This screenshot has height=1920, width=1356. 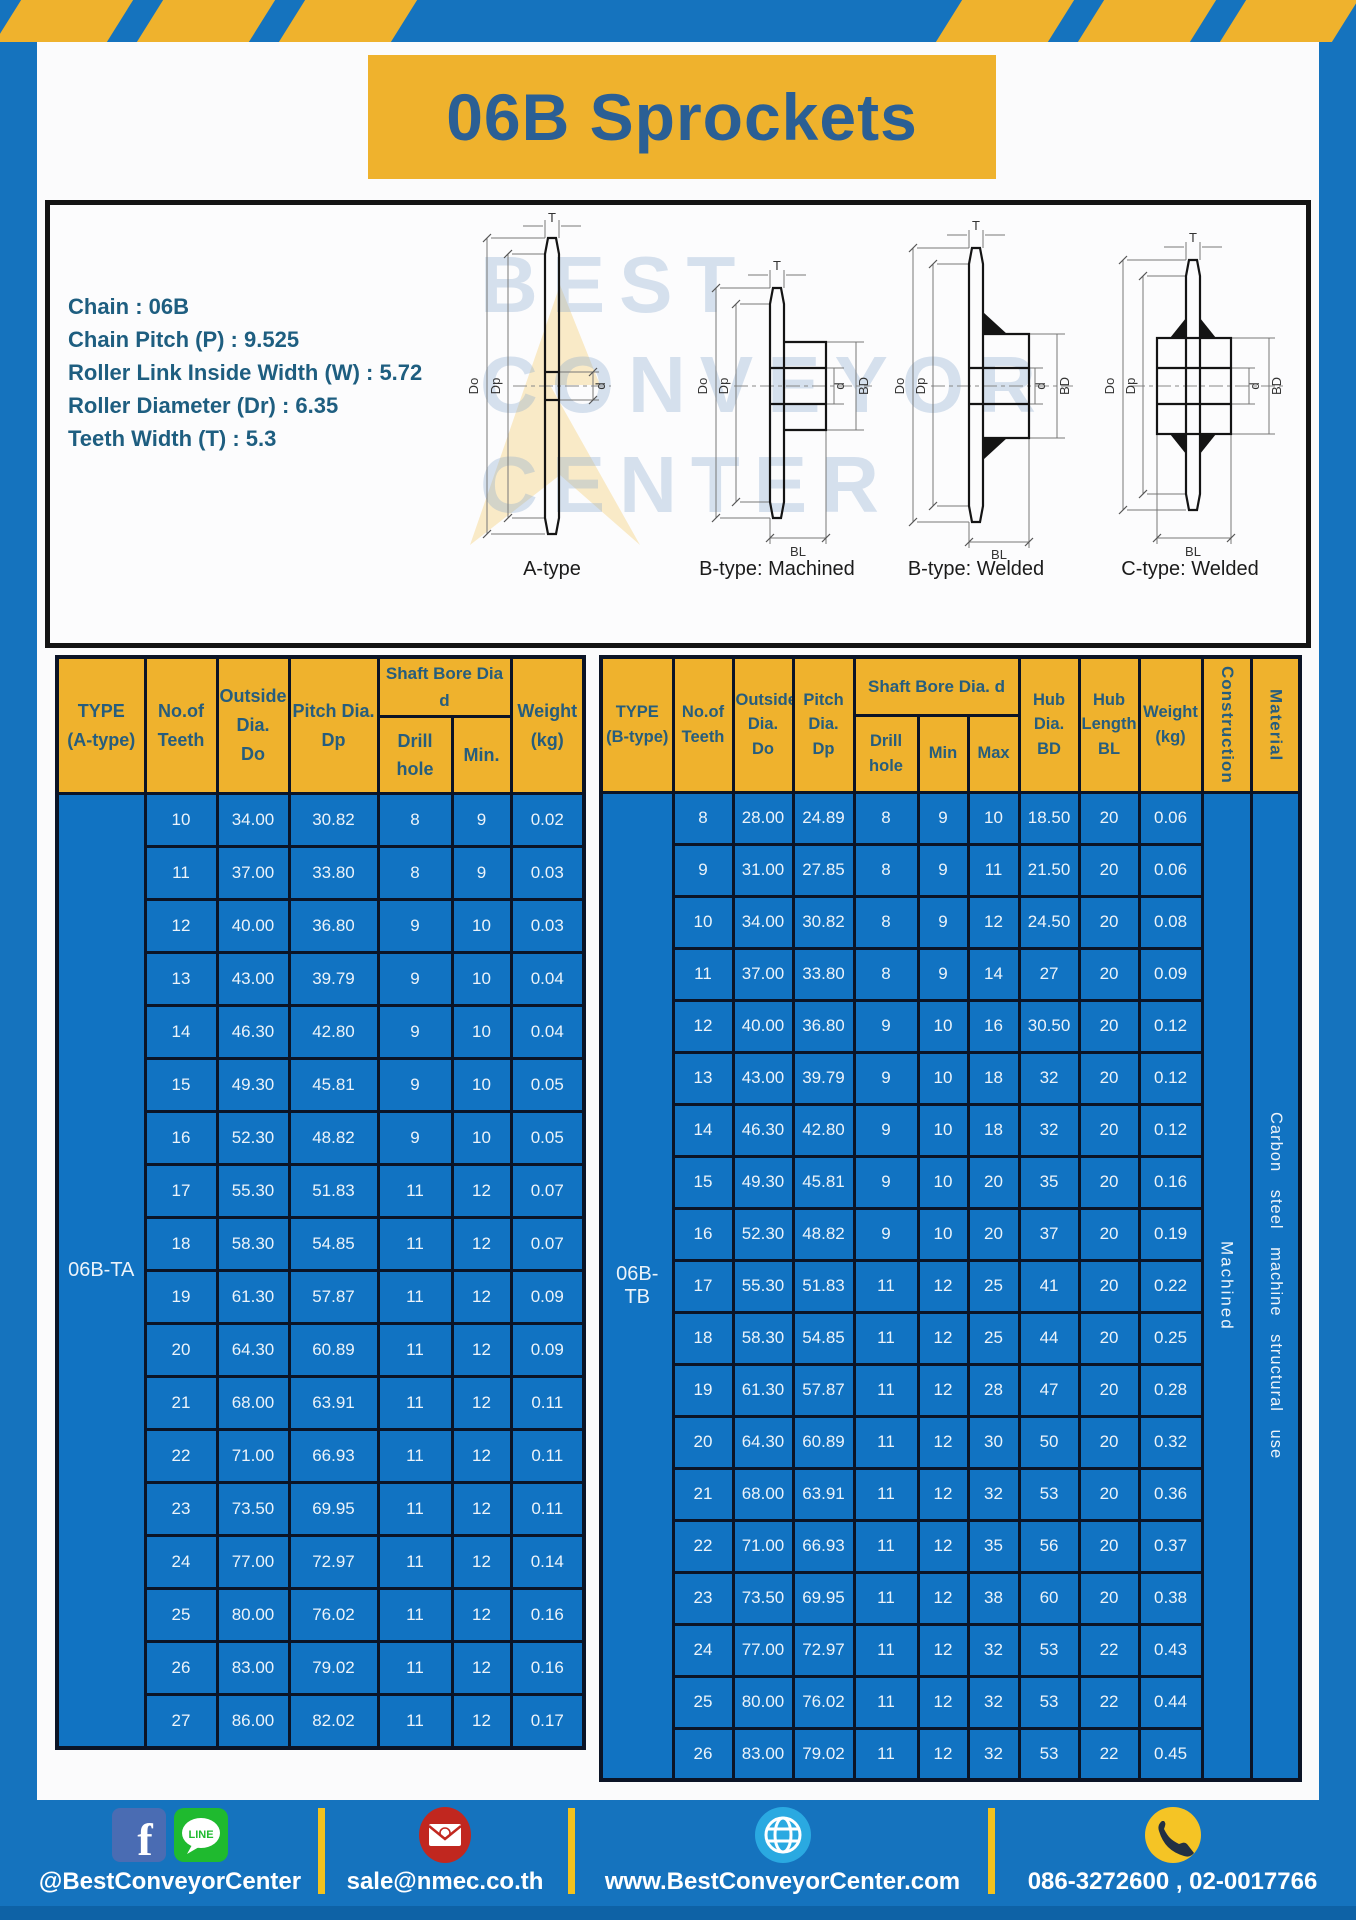 What do you see at coordinates (823, 1650) in the screenshot?
I see `table-cell: 72.97` at bounding box center [823, 1650].